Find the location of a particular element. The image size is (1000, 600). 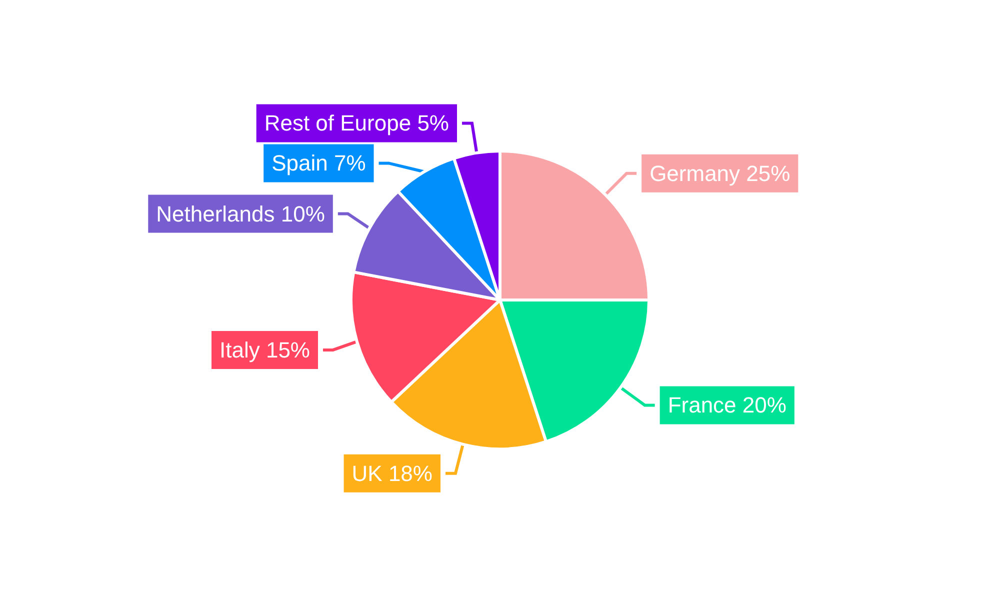

slice-label: Italy 15% is located at coordinates (264, 349).